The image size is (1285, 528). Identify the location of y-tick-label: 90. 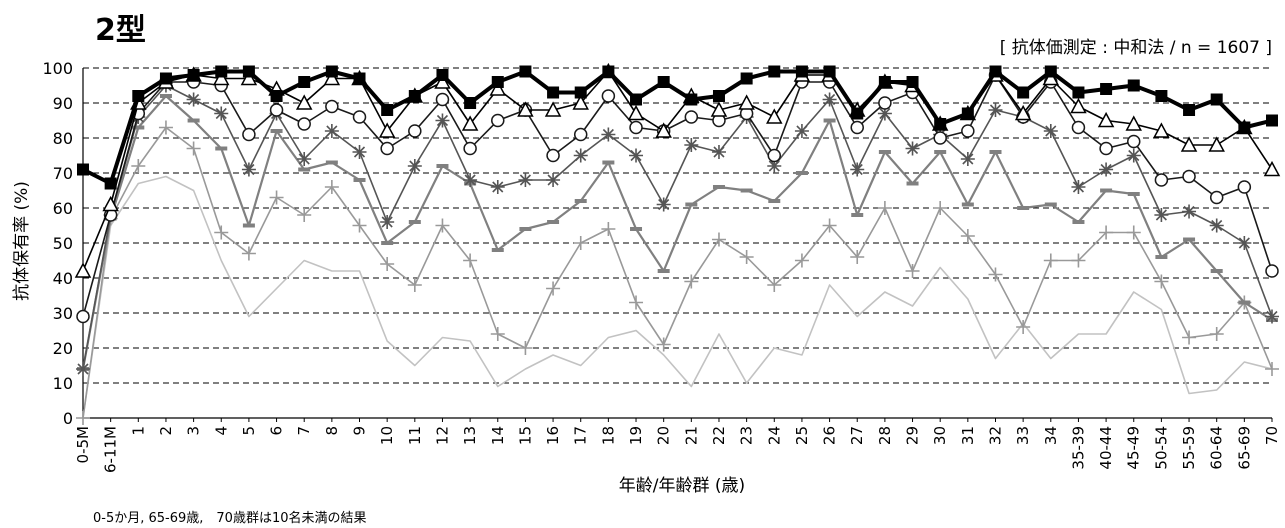
(63, 103).